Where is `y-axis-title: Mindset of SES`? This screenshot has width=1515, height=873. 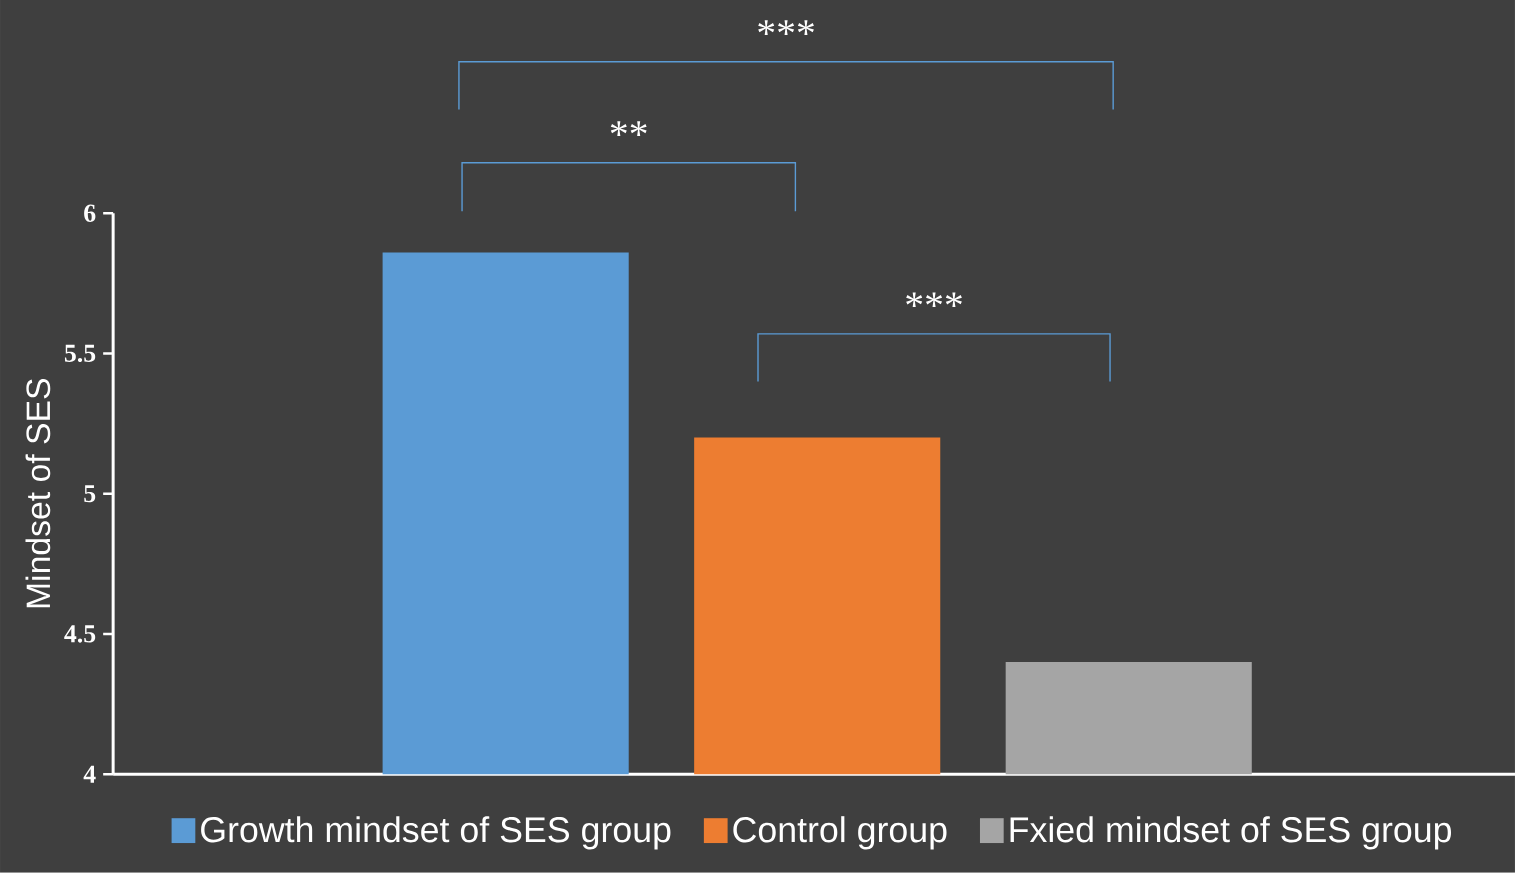 y-axis-title: Mindset of SES is located at coordinates (38, 493).